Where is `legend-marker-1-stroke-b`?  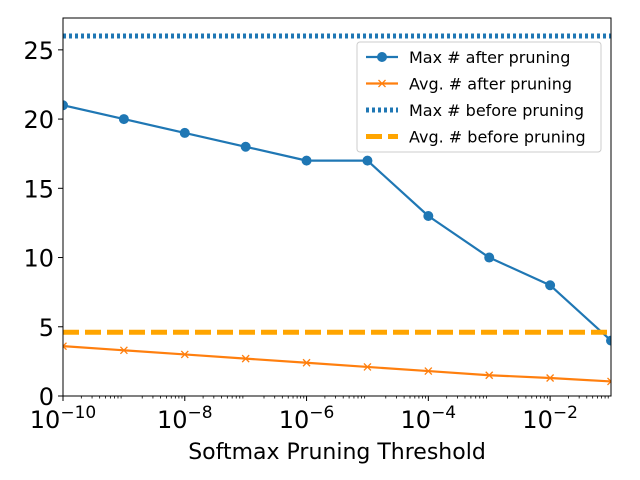
legend-marker-1-stroke-b is located at coordinates (382, 83).